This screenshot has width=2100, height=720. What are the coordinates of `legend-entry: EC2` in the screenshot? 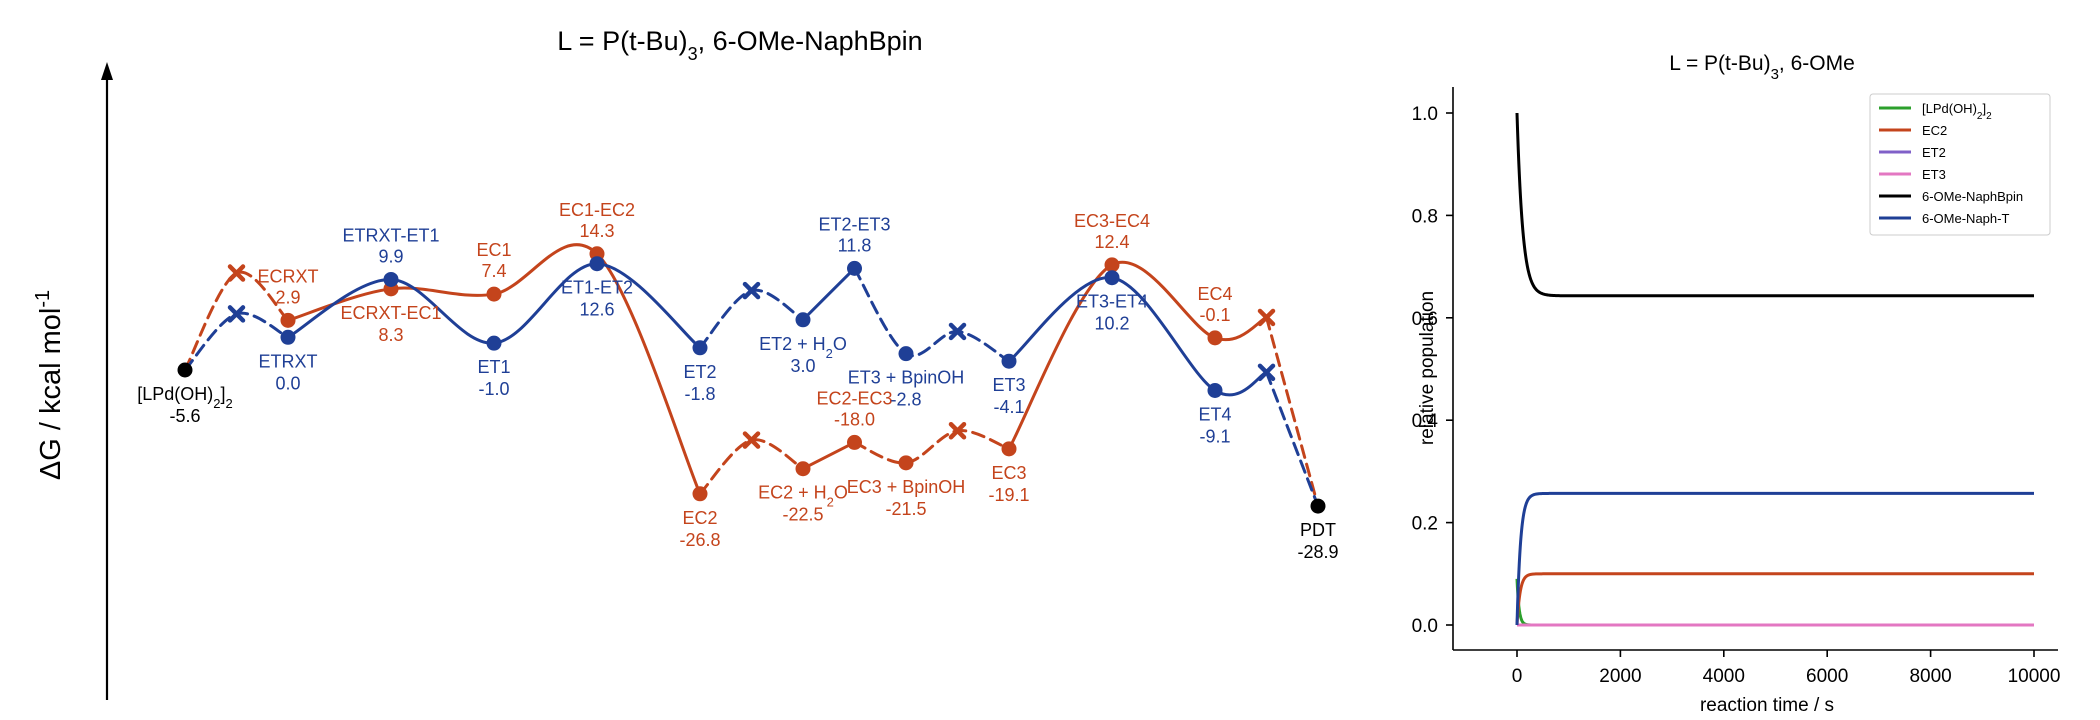 It's located at (1934, 130).